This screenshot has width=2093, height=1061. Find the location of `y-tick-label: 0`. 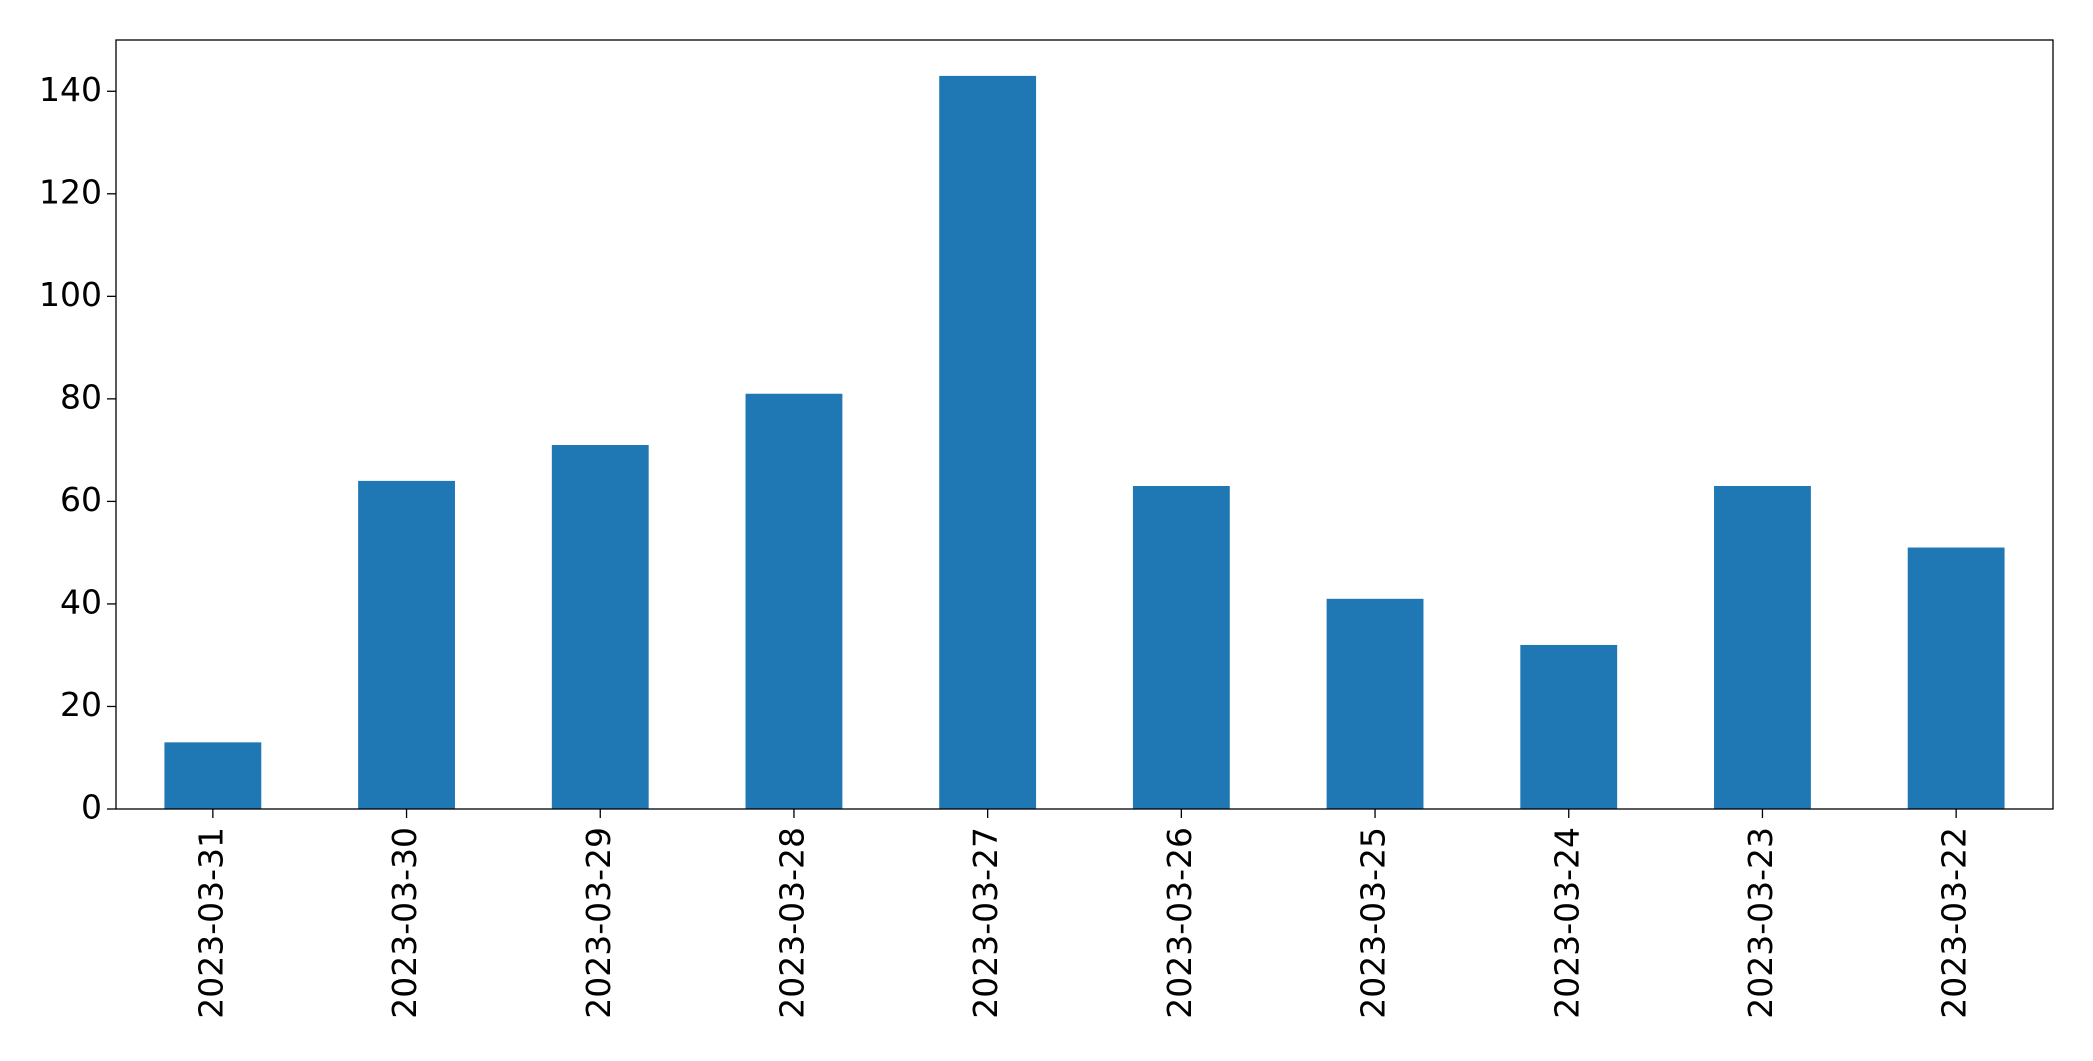

y-tick-label: 0 is located at coordinates (91, 807).